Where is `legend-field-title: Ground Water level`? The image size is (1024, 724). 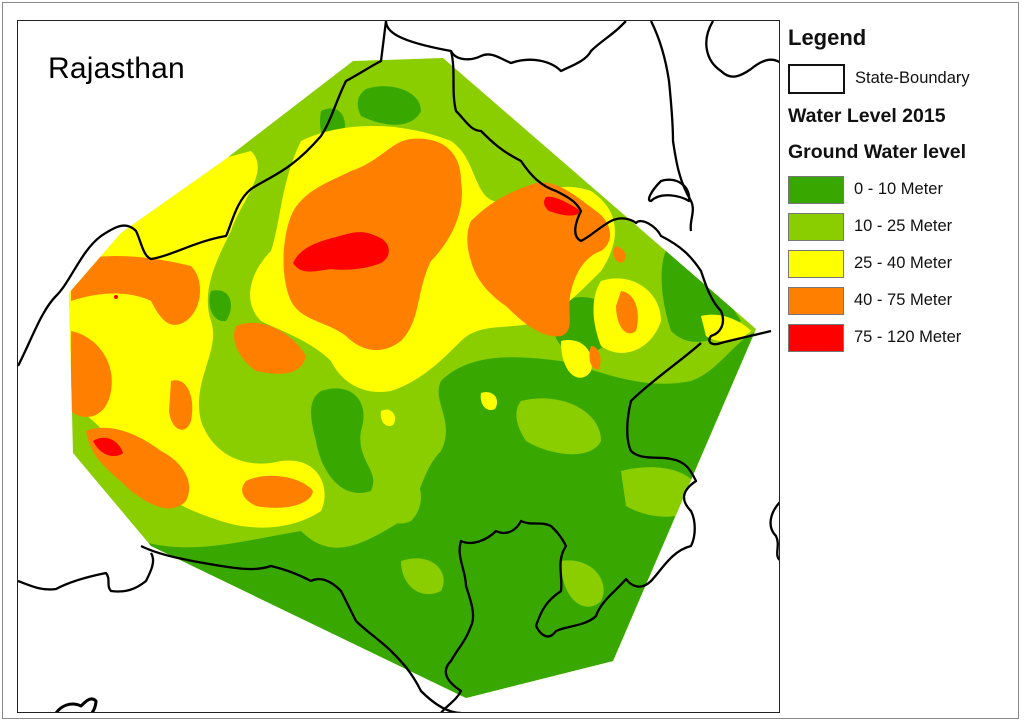
legend-field-title: Ground Water level is located at coordinates (877, 152).